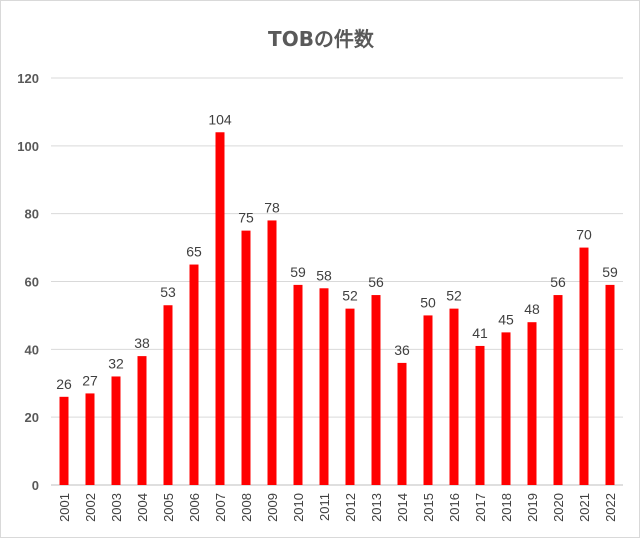  Describe the element at coordinates (428, 302) in the screenshot. I see `data-label: 50` at that location.